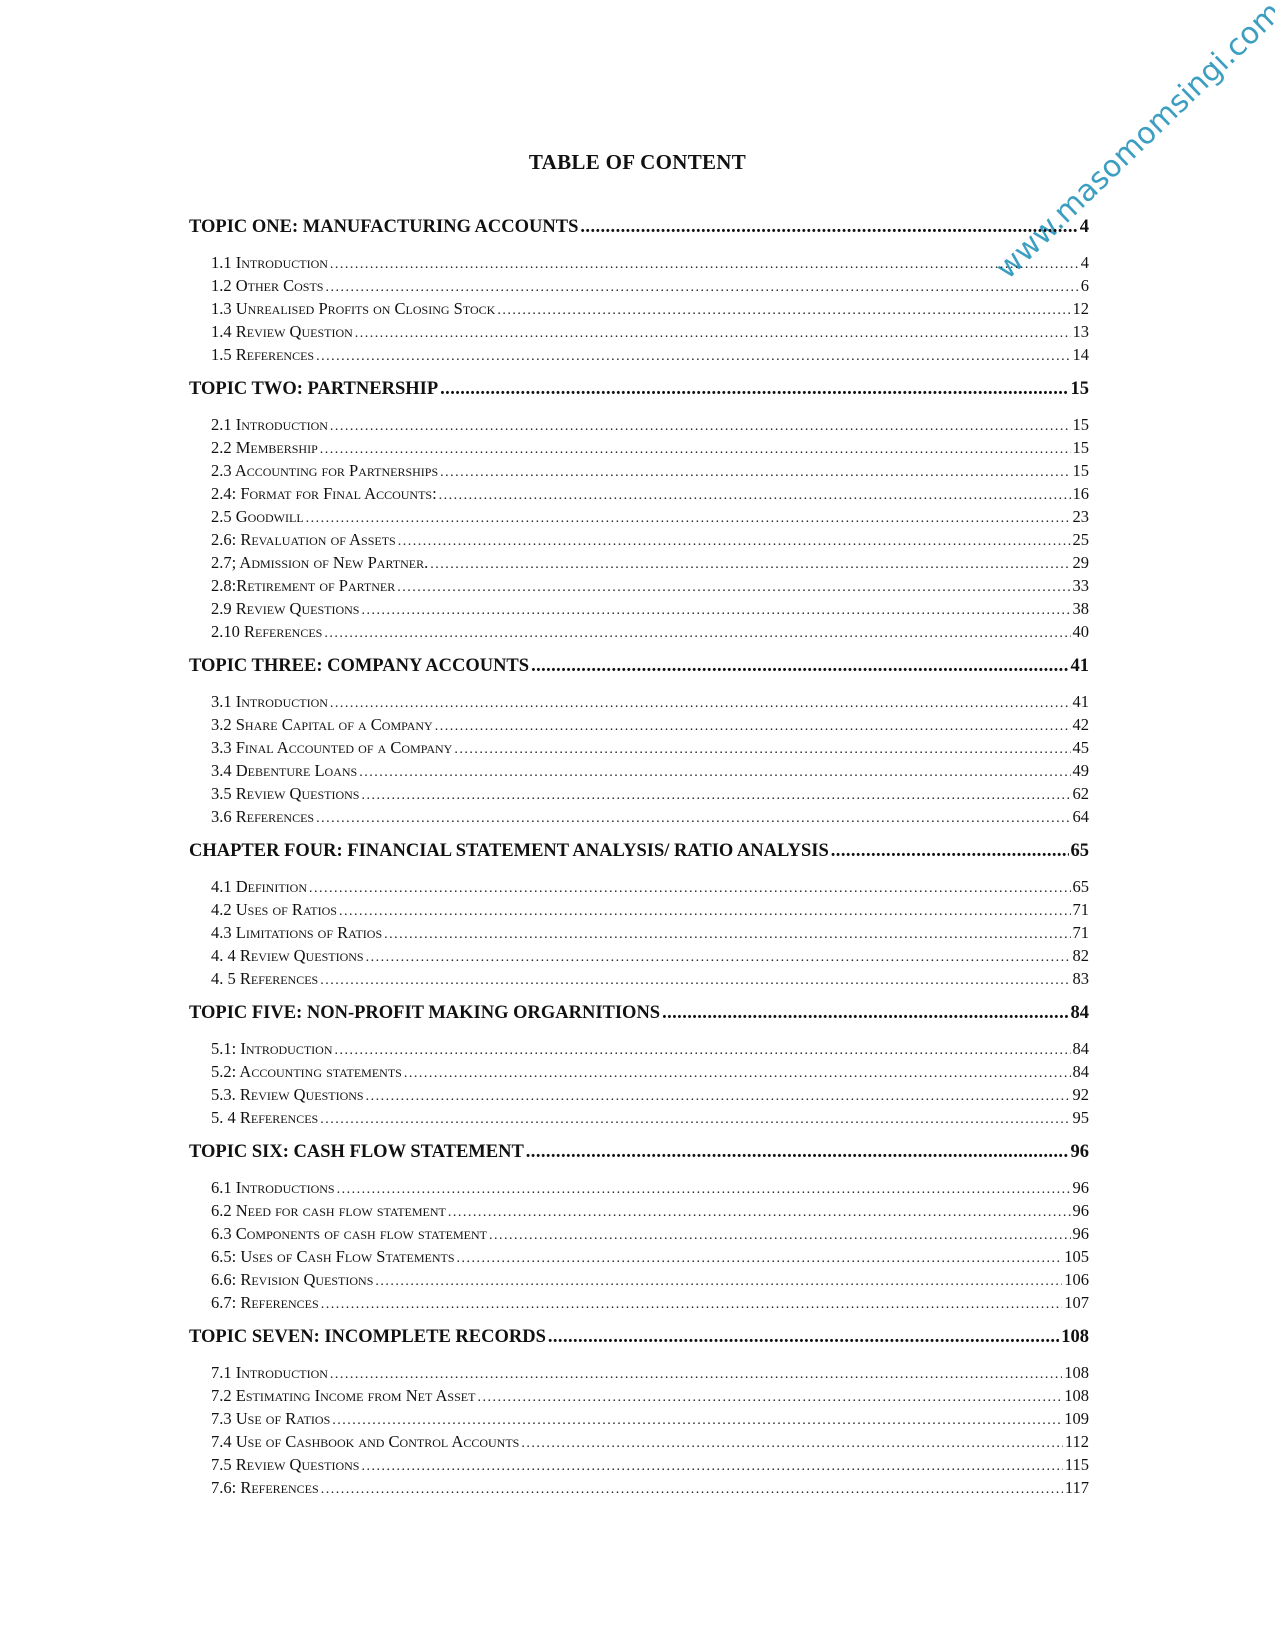 The height and width of the screenshot is (1650, 1275). Describe the element at coordinates (639, 747) in the screenshot. I see `toc-entry: 3.3 Final Accounted of a Company 45` at that location.